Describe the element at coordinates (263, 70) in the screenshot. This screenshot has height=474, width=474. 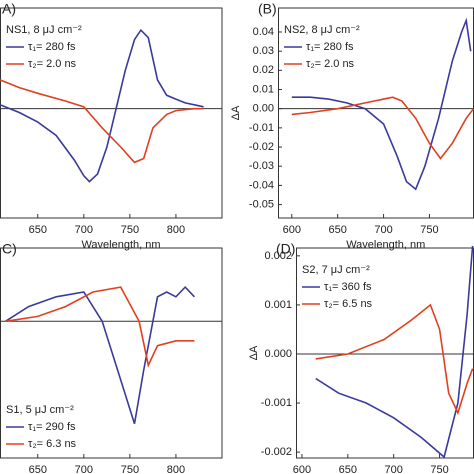
I see `y-tick-label: 0.02` at that location.